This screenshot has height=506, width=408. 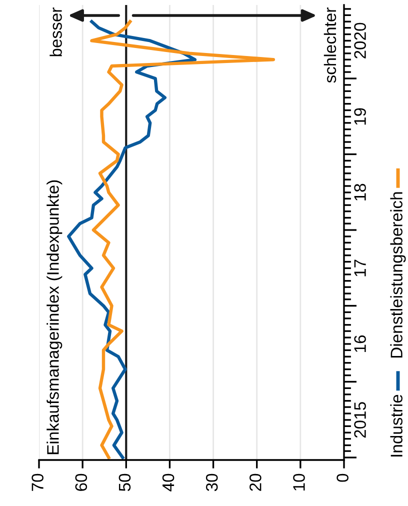 What do you see at coordinates (360, 343) in the screenshot?
I see `y-tick-label: 16` at bounding box center [360, 343].